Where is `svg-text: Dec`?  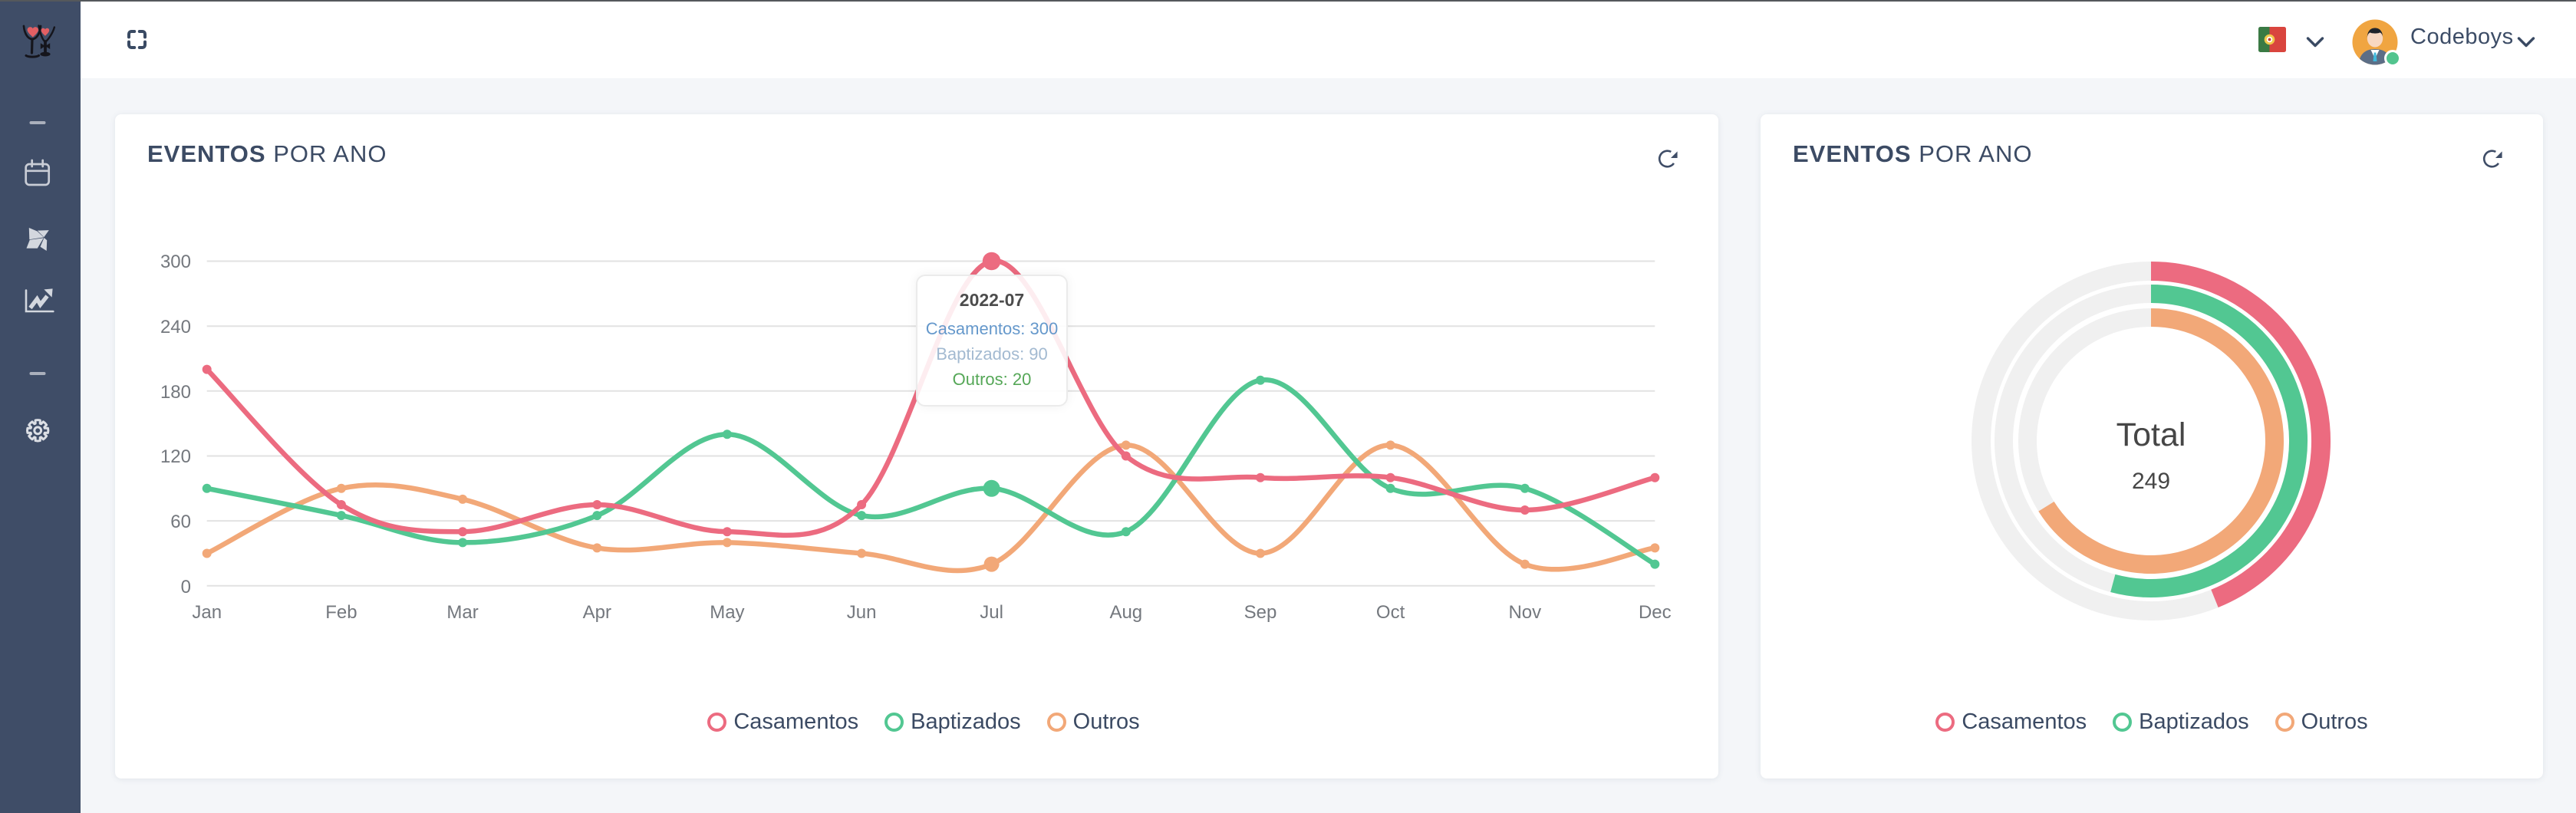 svg-text: Dec is located at coordinates (1655, 612).